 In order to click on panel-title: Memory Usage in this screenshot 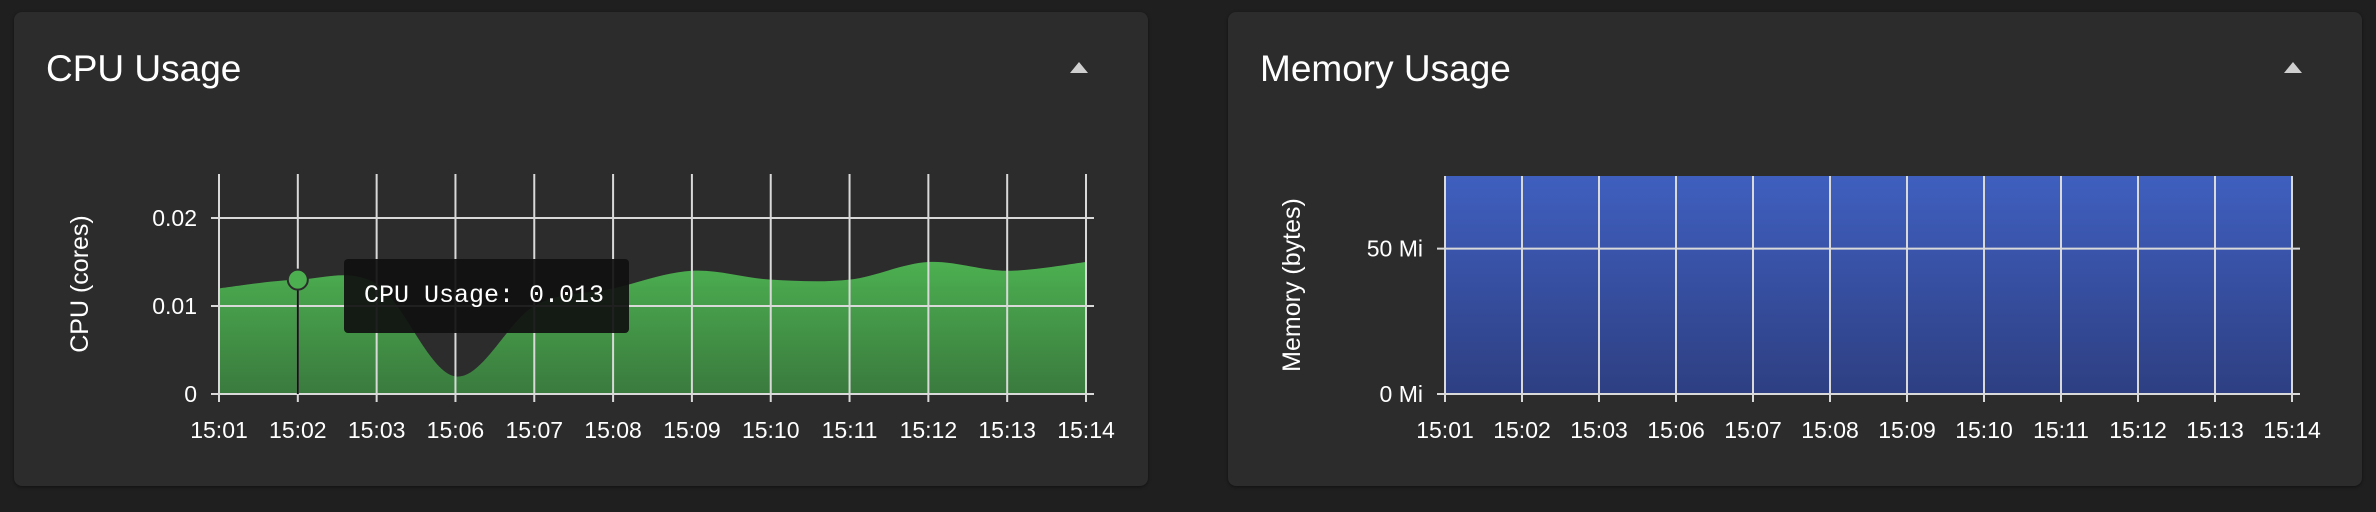, I will do `click(1385, 68)`.